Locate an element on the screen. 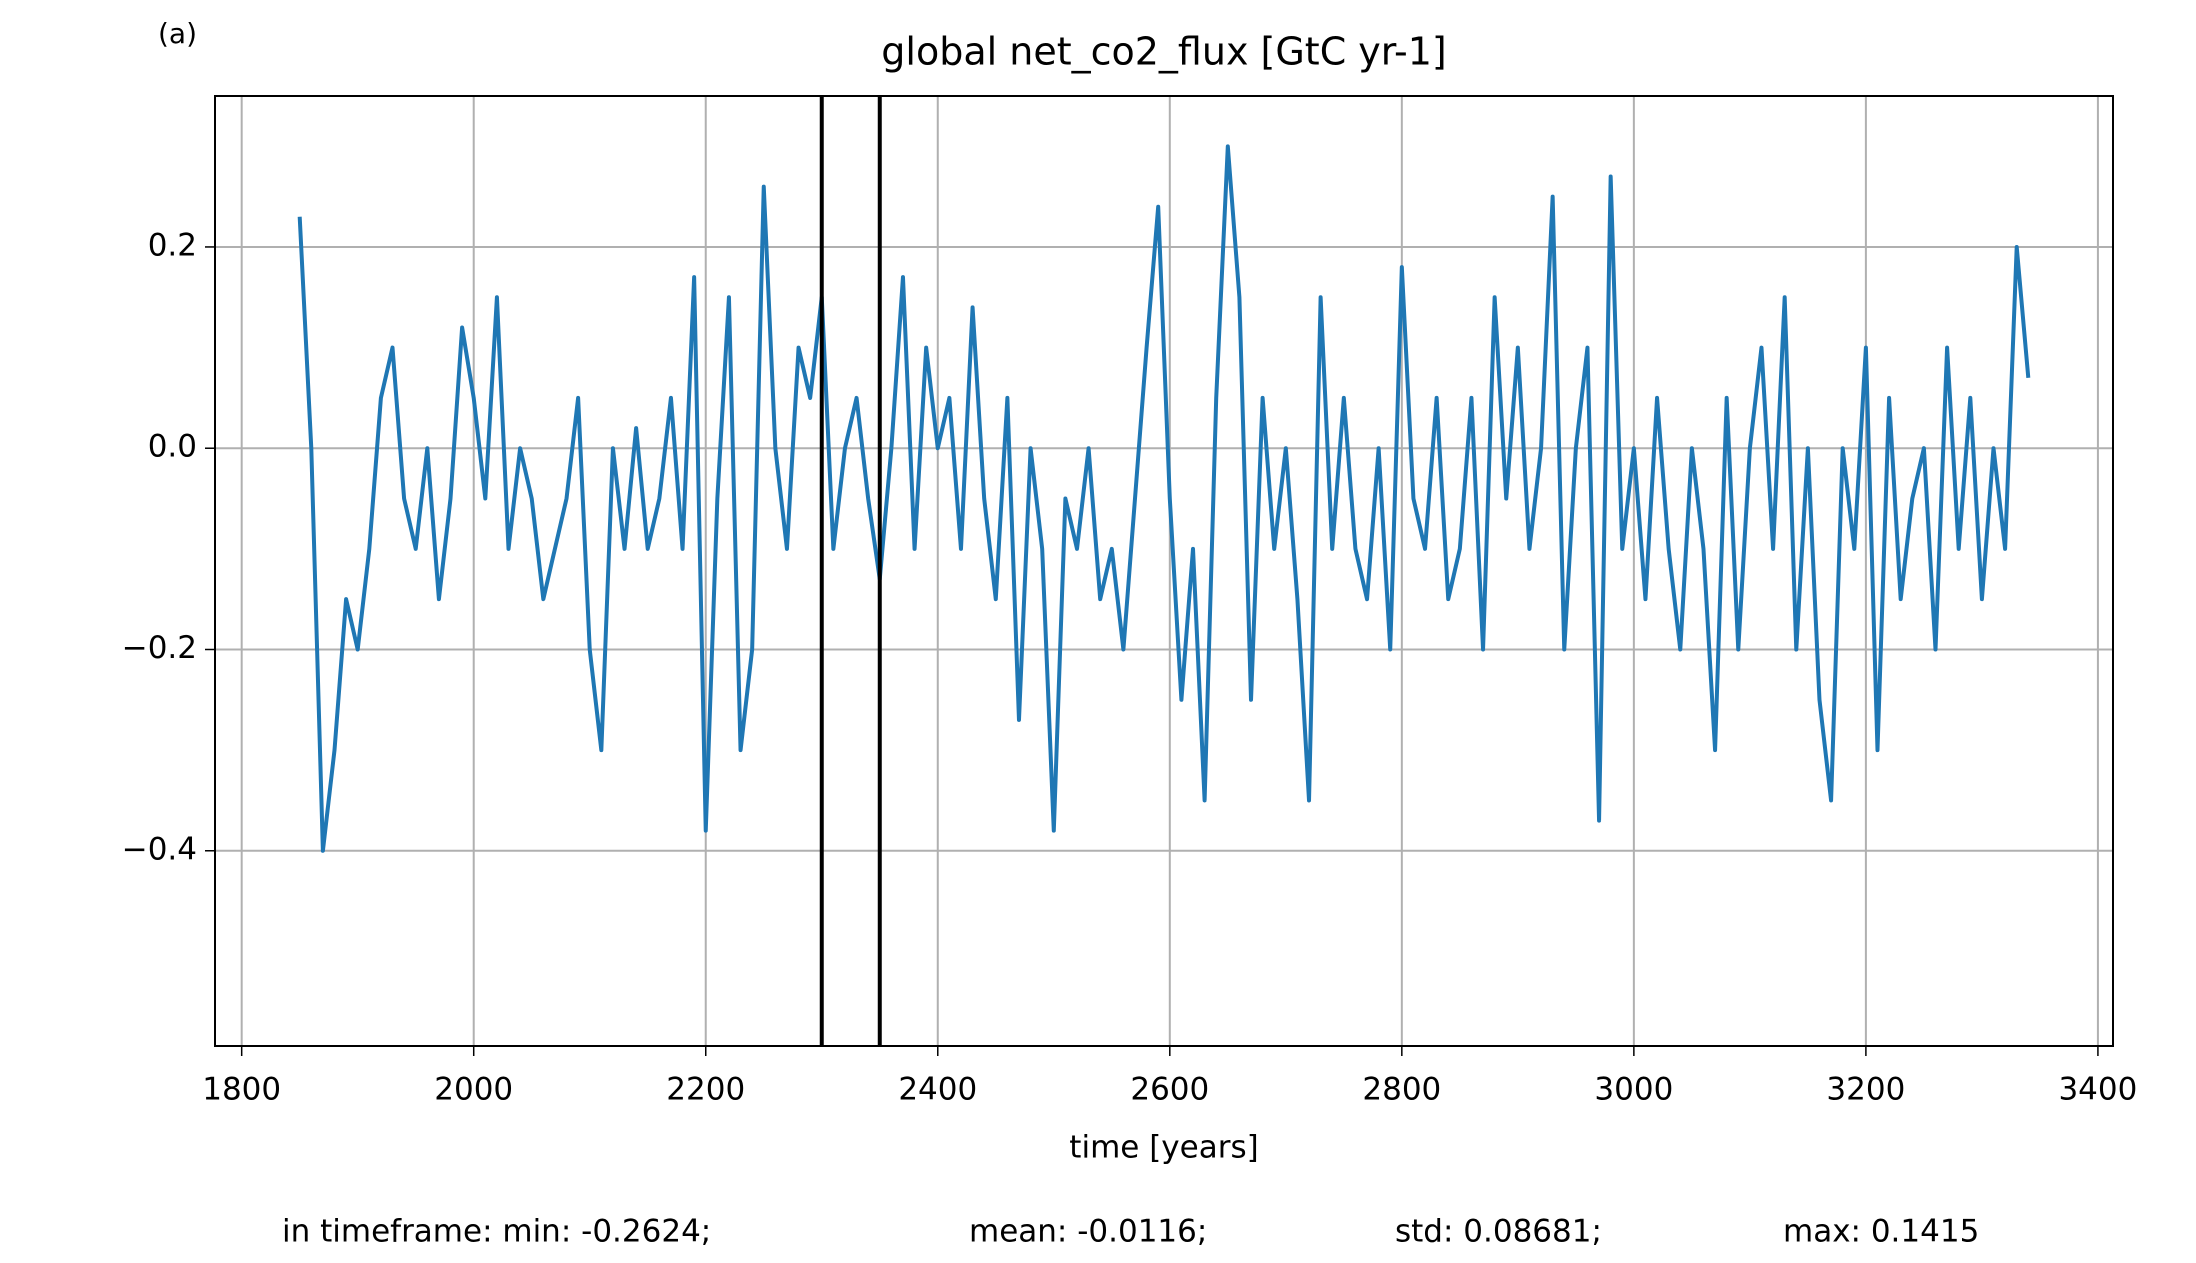 Image resolution: width=2196 pixels, height=1263 pixels. footer-stat: in timeframe: min: -0.2624; is located at coordinates (496, 1232).